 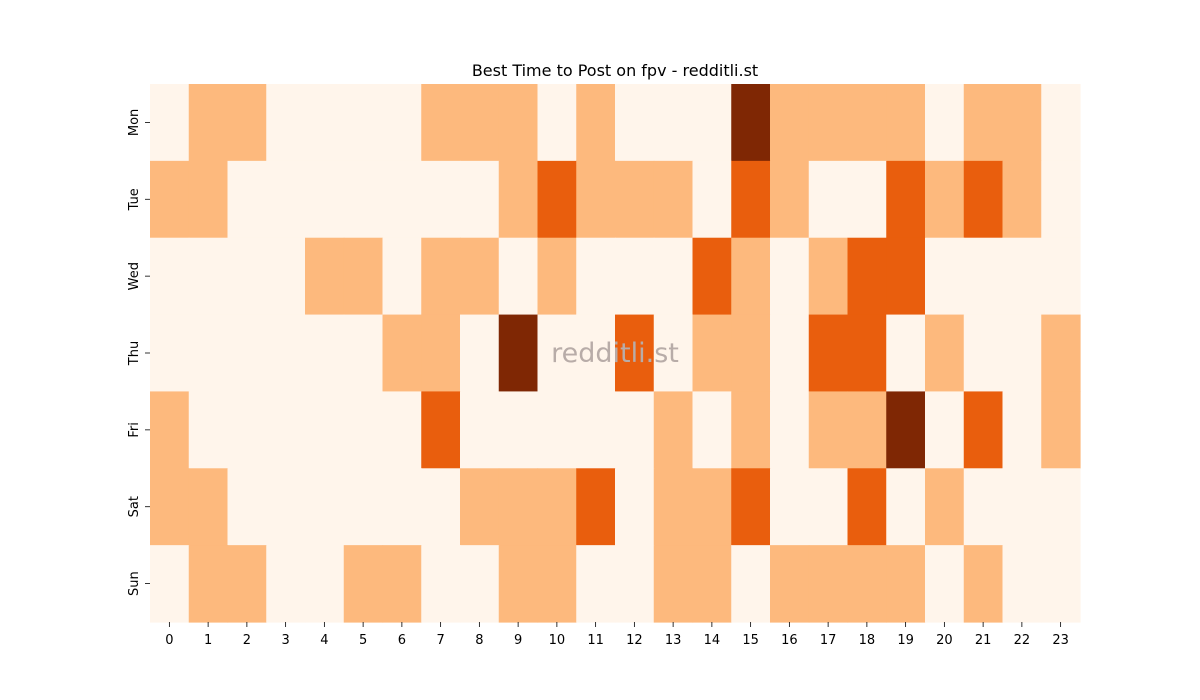 I want to click on x-tick-label: 9, so click(x=518, y=640).